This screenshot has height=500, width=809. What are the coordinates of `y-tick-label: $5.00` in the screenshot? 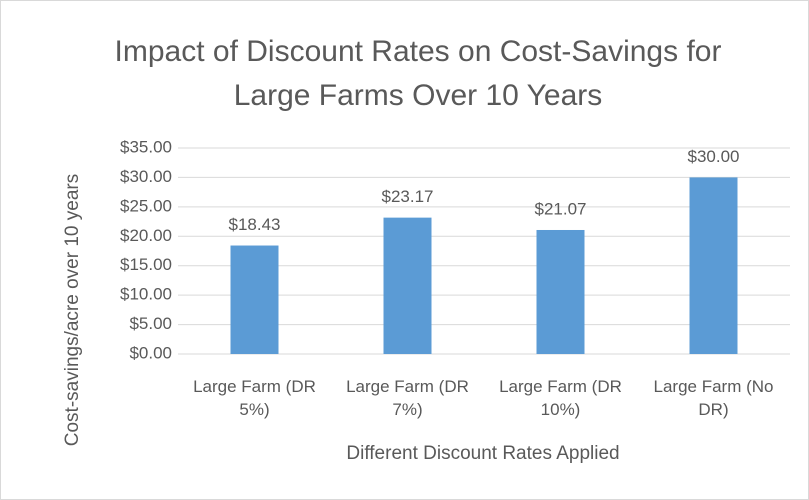 It's located at (150, 323).